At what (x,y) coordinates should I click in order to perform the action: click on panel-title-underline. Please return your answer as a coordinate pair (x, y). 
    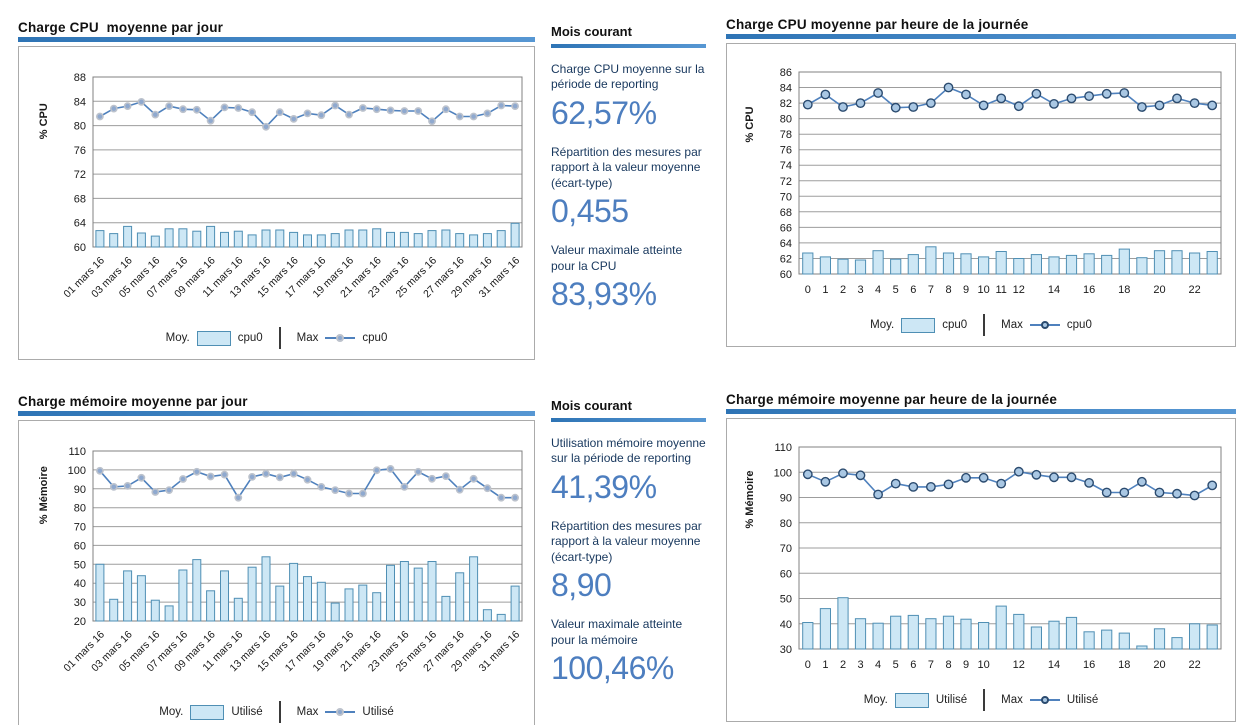
    Looking at the image, I should click on (628, 420).